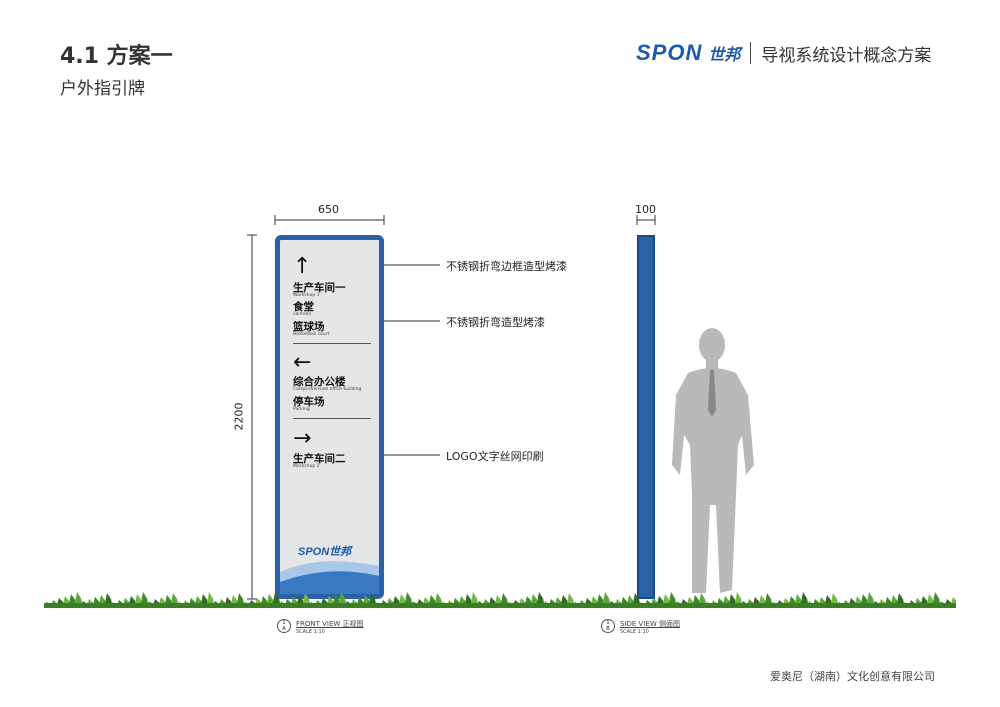 The height and width of the screenshot is (707, 1000). Describe the element at coordinates (500, 600) in the screenshot. I see `grass-ground` at that location.